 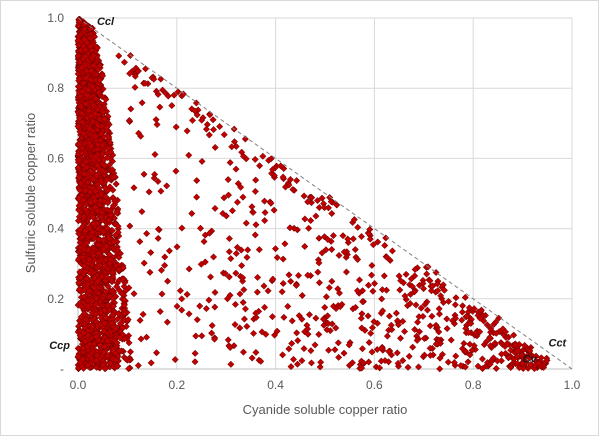 What do you see at coordinates (275, 385) in the screenshot?
I see `x-tick-label: 0.4` at bounding box center [275, 385].